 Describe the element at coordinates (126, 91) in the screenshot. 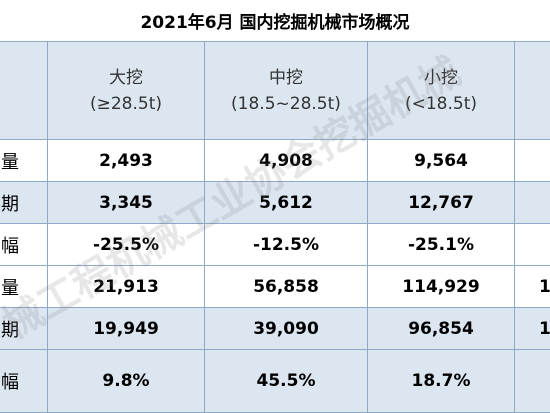

I see `header-cell: 大挖 (≥28.5t)` at that location.